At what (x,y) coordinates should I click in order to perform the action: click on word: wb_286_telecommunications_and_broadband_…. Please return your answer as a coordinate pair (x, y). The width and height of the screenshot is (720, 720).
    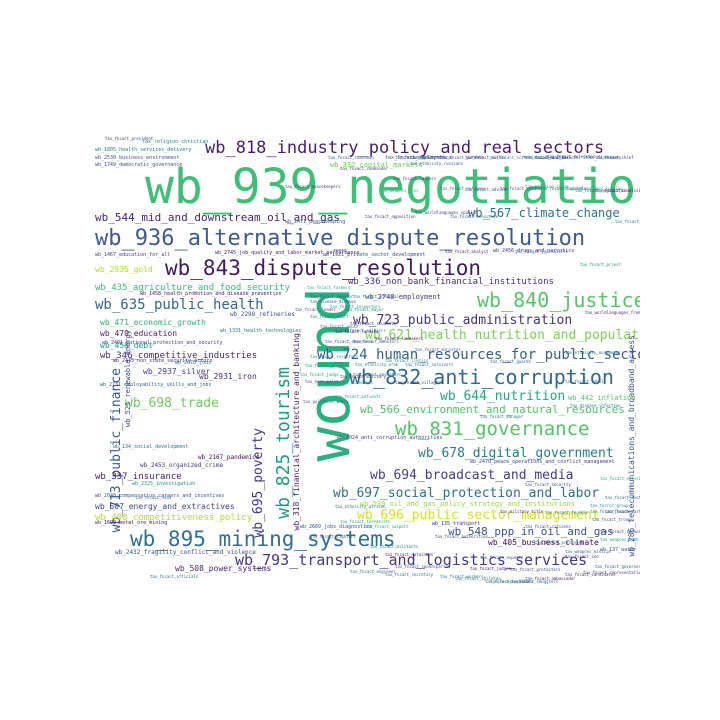
    Looking at the image, I should click on (631, 446).